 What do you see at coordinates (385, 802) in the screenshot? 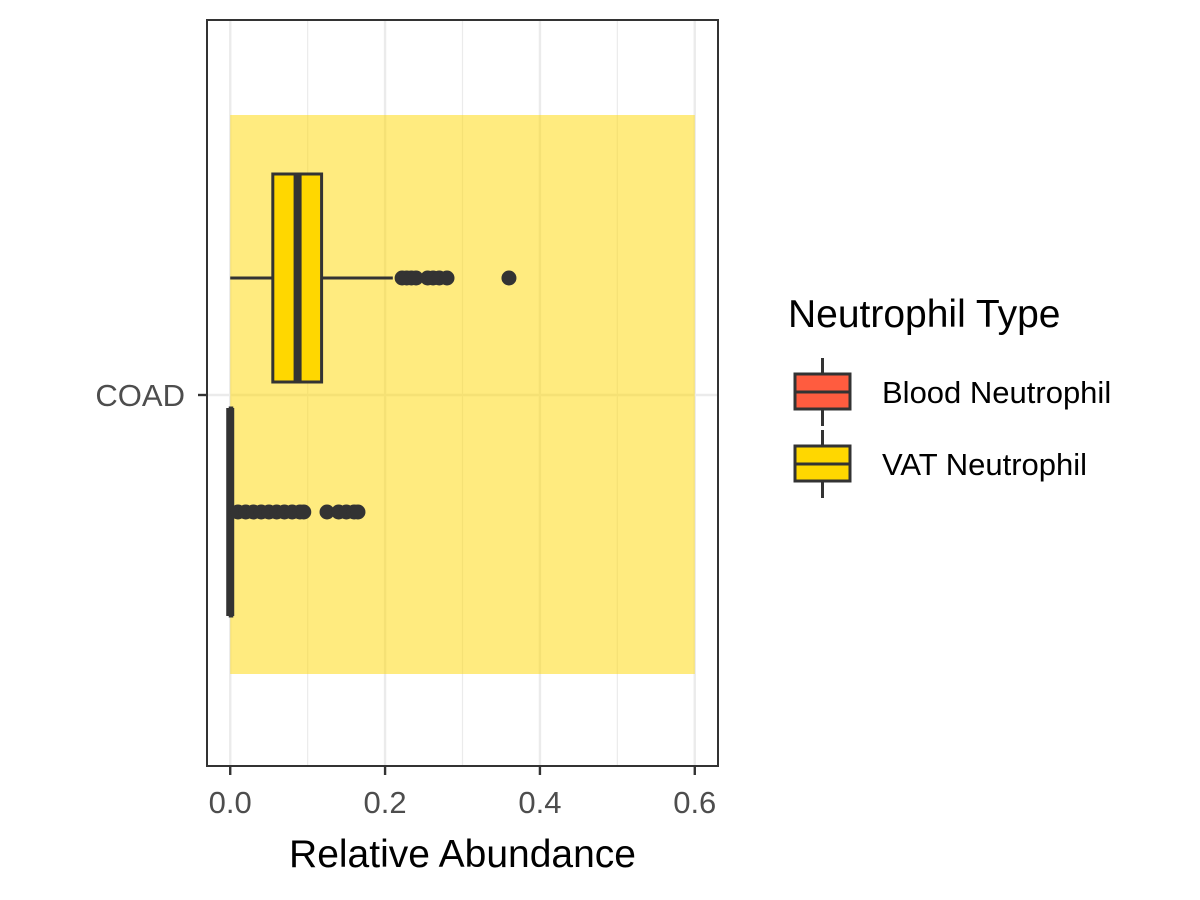
I see `x-tick-label: 0.2` at bounding box center [385, 802].